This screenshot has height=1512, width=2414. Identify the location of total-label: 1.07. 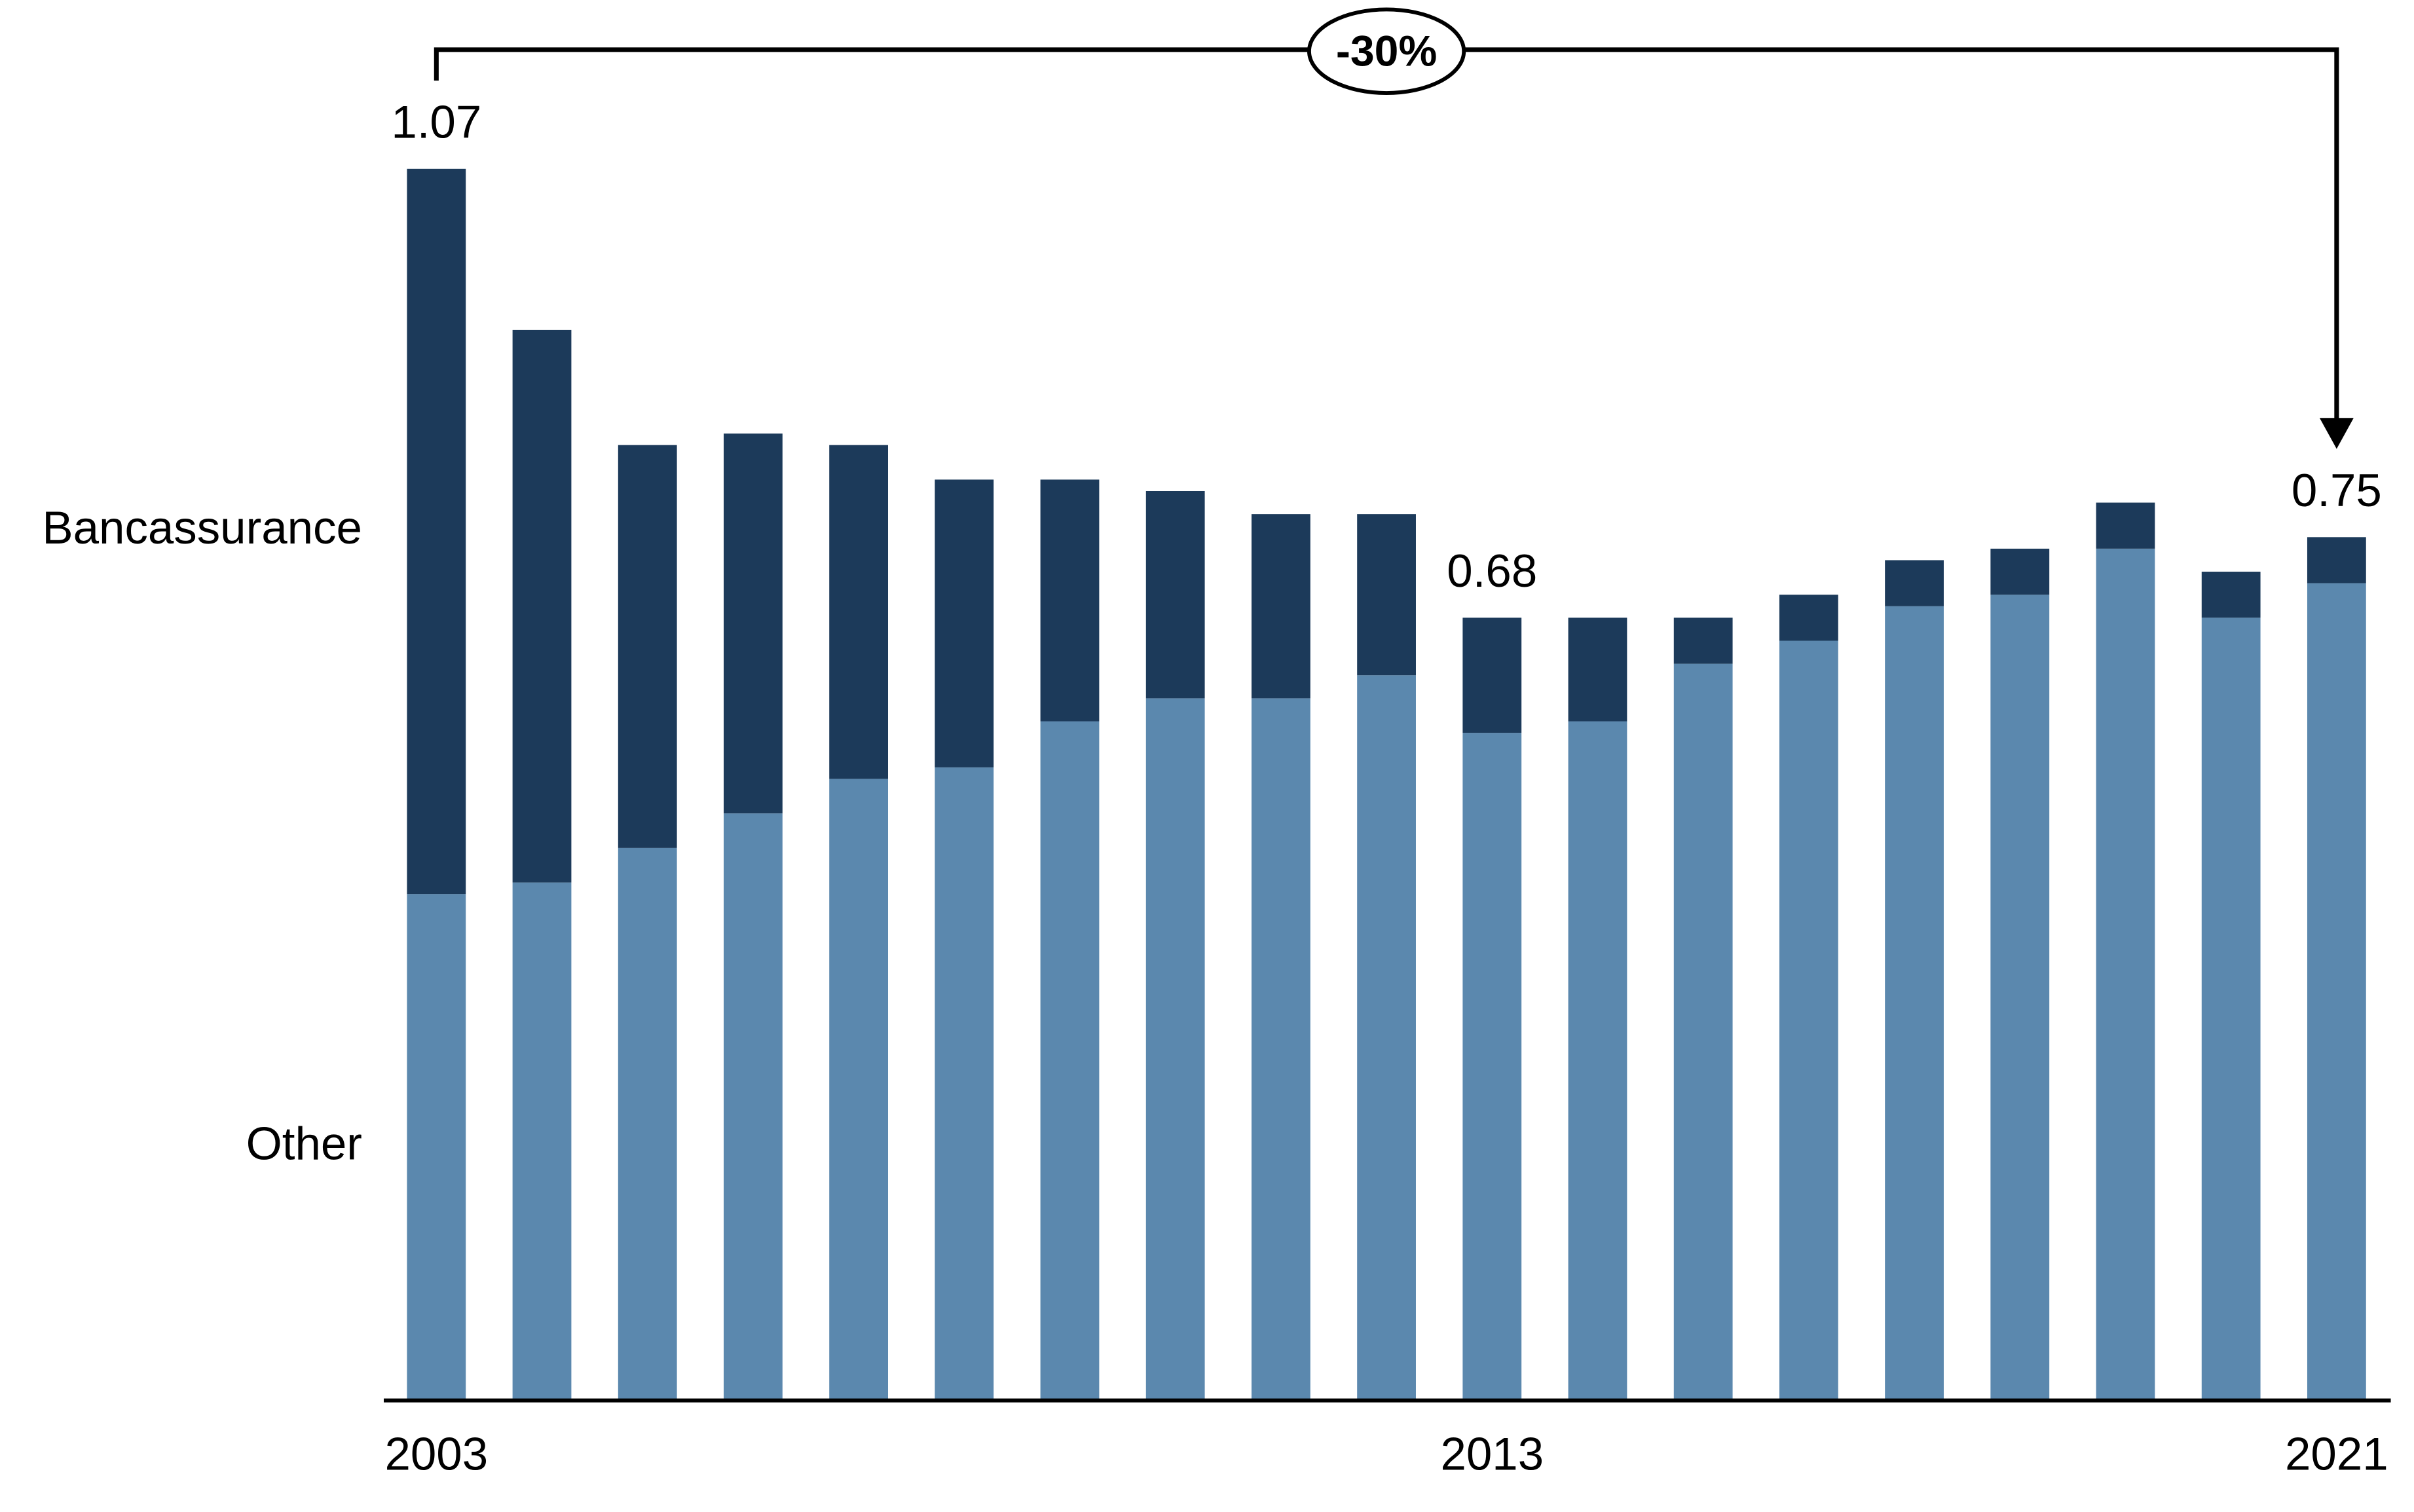
(436, 122).